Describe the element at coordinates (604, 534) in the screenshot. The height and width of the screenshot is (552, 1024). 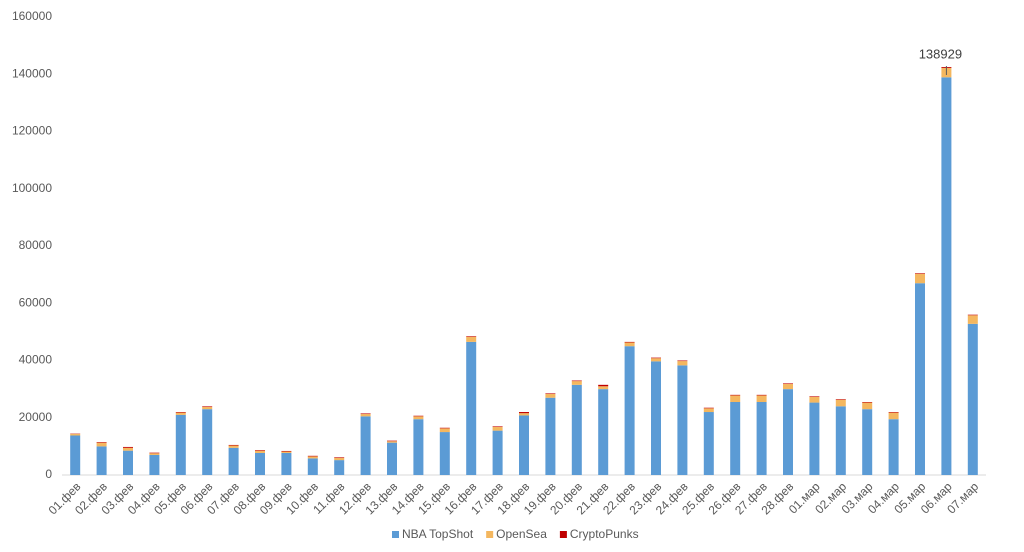
I see `legend-label: CryptoPunks` at that location.